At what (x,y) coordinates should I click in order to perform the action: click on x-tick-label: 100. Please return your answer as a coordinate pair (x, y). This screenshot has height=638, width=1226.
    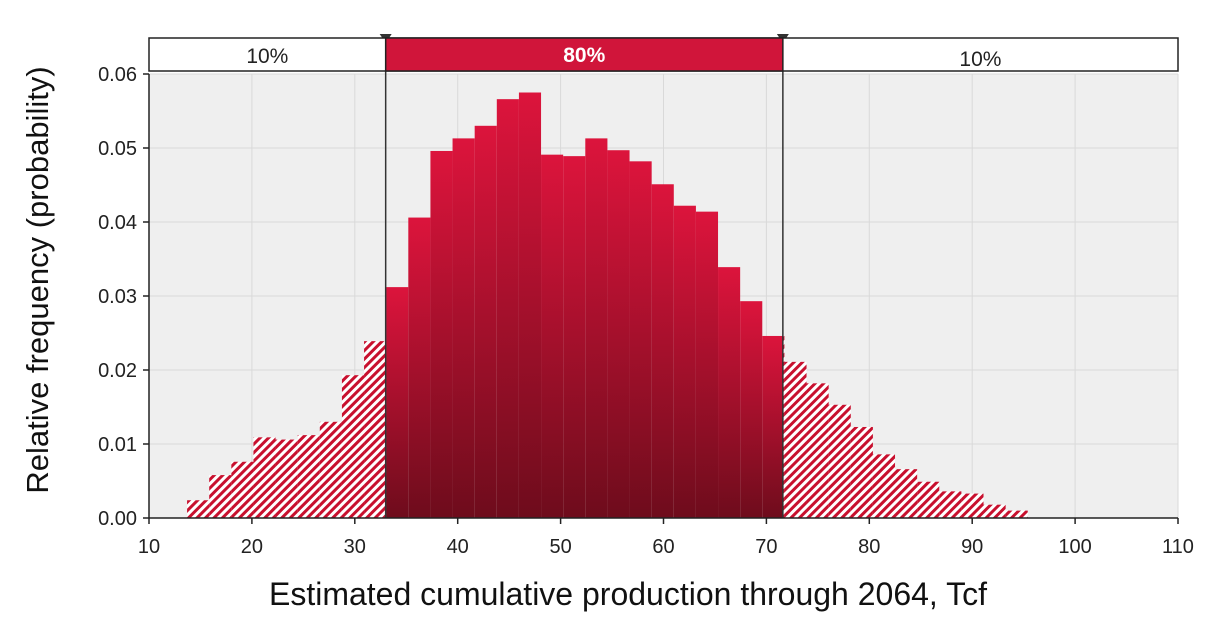
    Looking at the image, I should click on (1074, 547).